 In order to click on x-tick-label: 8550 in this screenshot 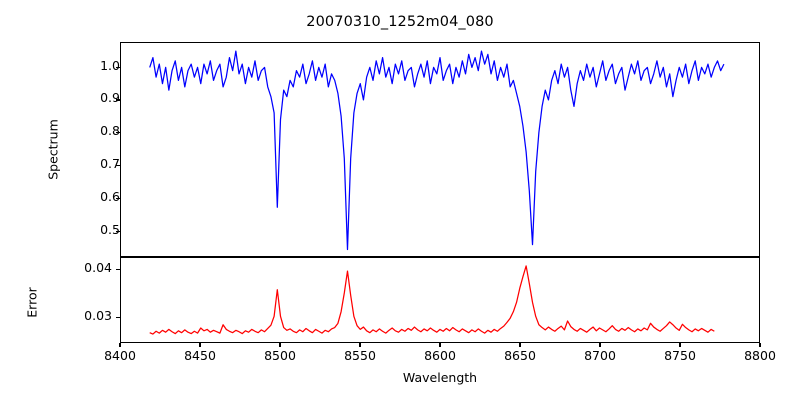, I will do `click(360, 355)`.